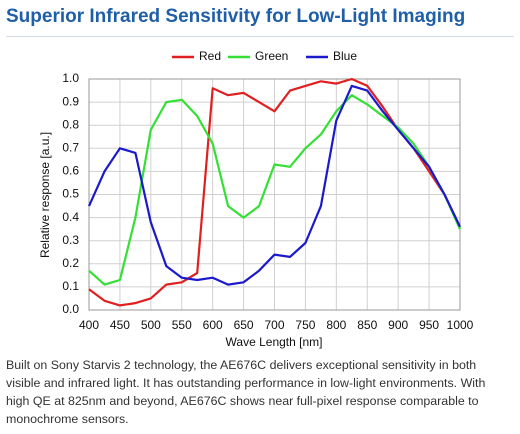 This screenshot has width=520, height=434. Describe the element at coordinates (70, 171) in the screenshot. I see `y-tick-label: 0.6` at that location.